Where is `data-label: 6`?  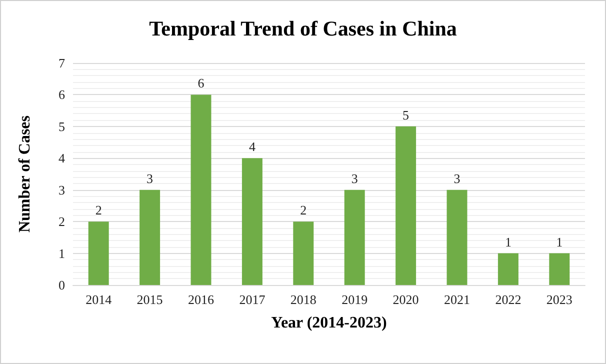 data-label: 6 is located at coordinates (201, 83).